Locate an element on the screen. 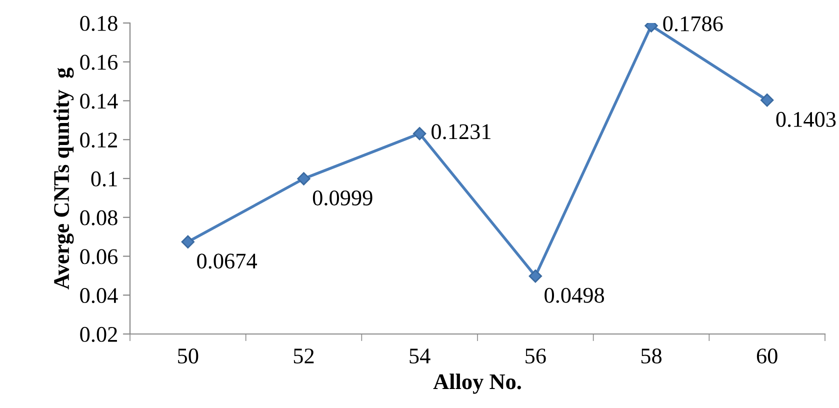  y-axis-title: Averge CNTs quntity g is located at coordinates (63, 179).